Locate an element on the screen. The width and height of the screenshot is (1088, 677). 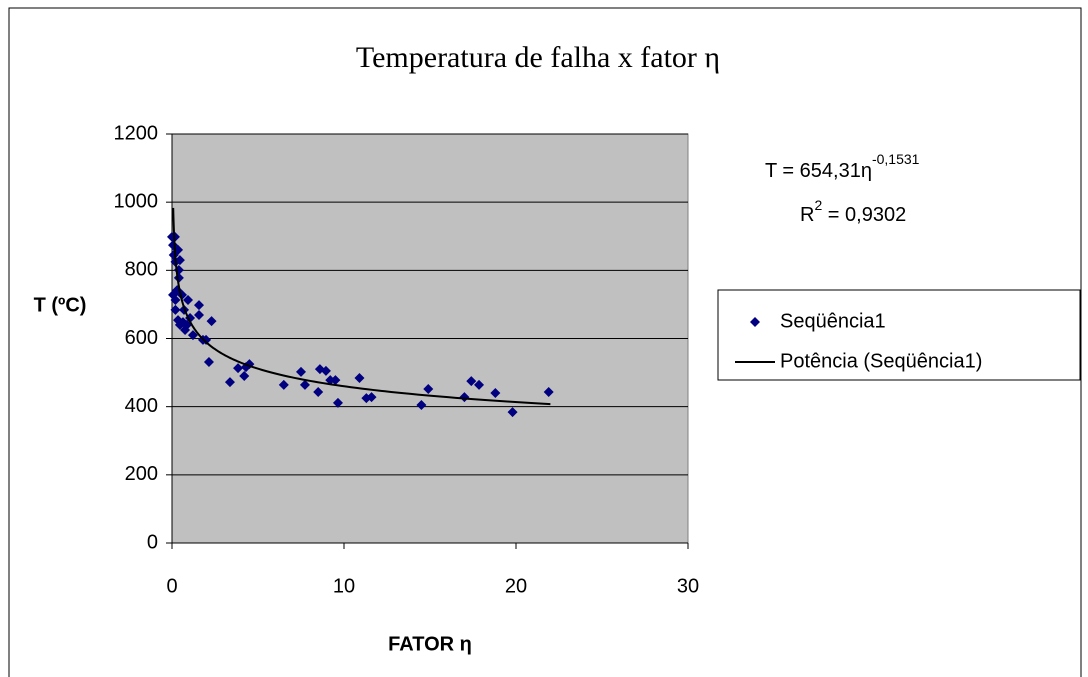
x-axis-label: FATOR η is located at coordinates (430, 644).